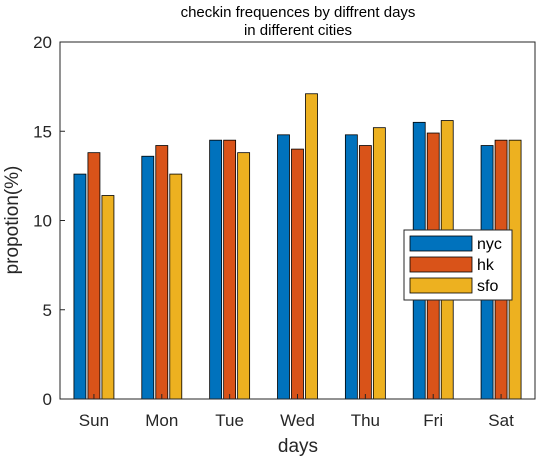  I want to click on legend: nyc hk sfo, so click(458, 265).